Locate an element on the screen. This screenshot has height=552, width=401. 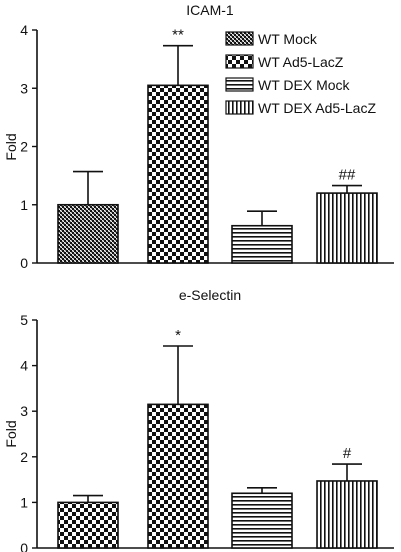
legend-label: WT DEX Ad5-LacZ is located at coordinates (317, 108).